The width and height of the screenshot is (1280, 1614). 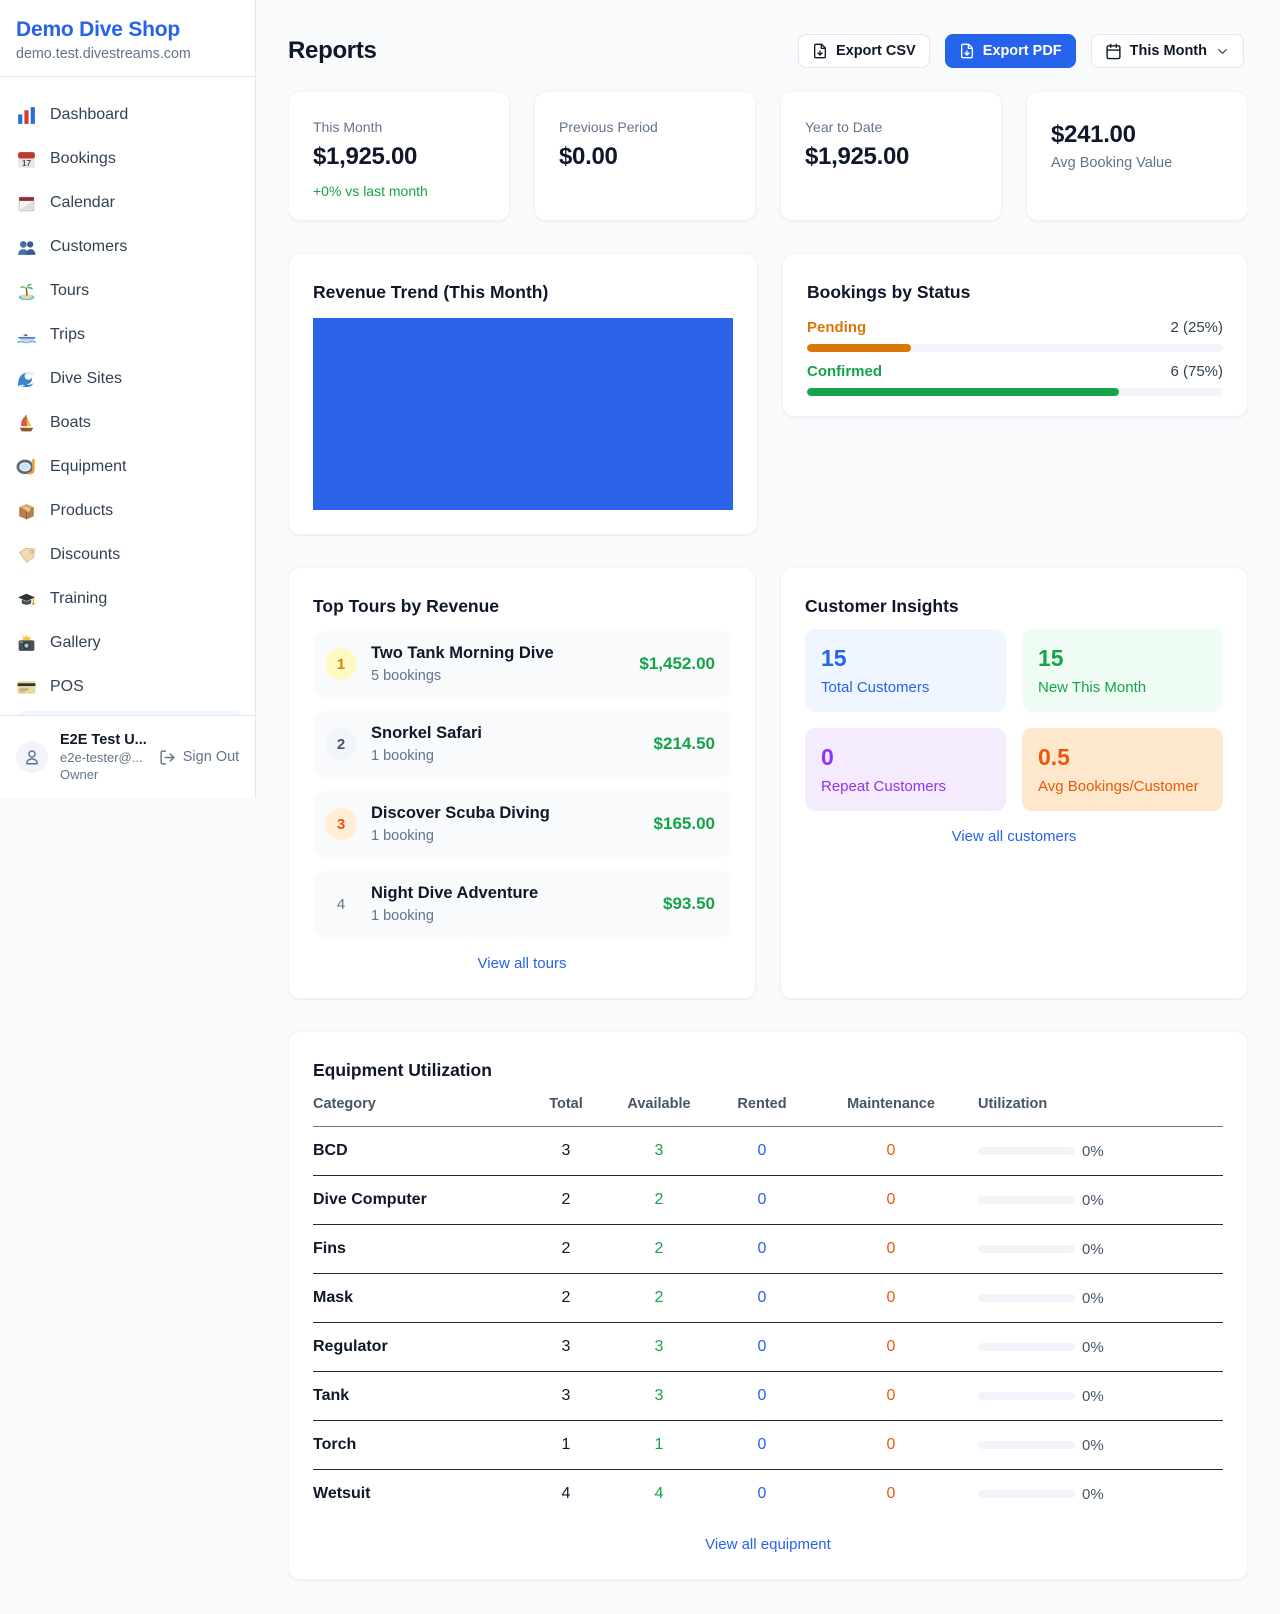 I want to click on svg-text: 17, so click(x=27, y=162).